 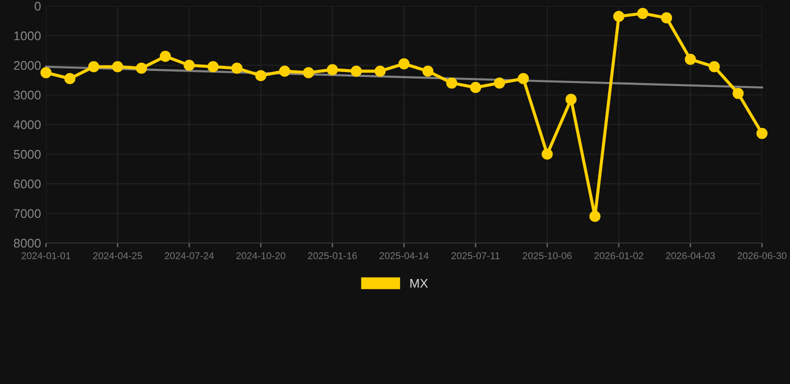 What do you see at coordinates (27, 65) in the screenshot?
I see `y-tick-label: 2000` at bounding box center [27, 65].